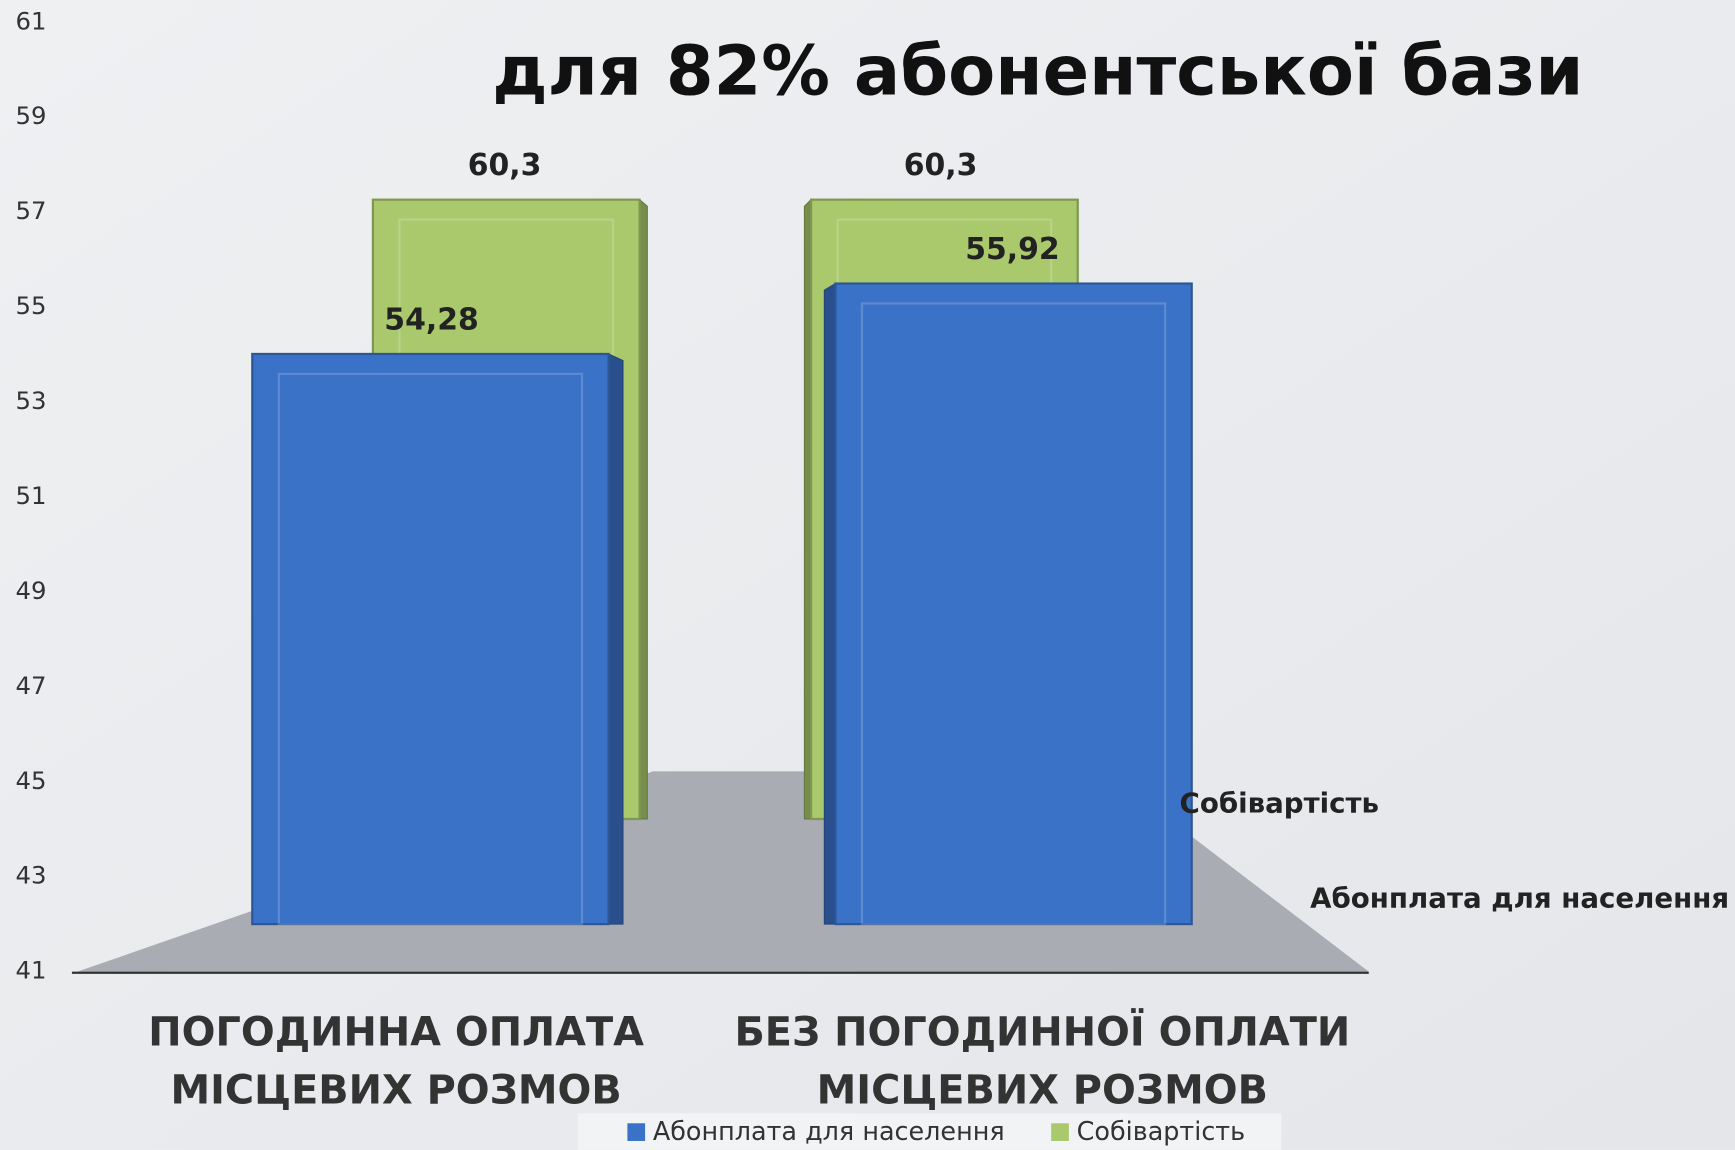 Image resolution: width=1735 pixels, height=1150 pixels. Describe the element at coordinates (1012, 249) in the screenshot. I see `value-label: 55,92` at that location.